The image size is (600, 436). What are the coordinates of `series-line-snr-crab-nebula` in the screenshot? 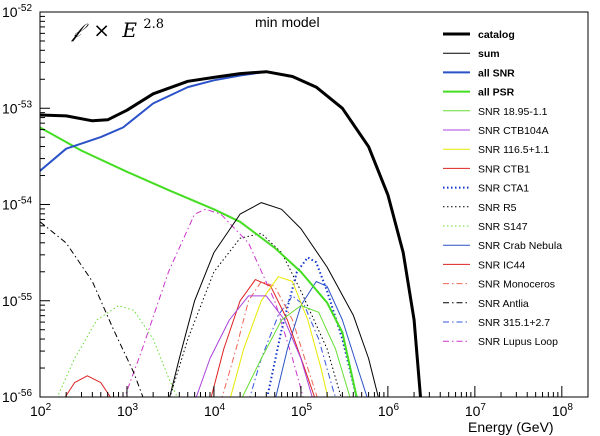 It's located at (321, 339).